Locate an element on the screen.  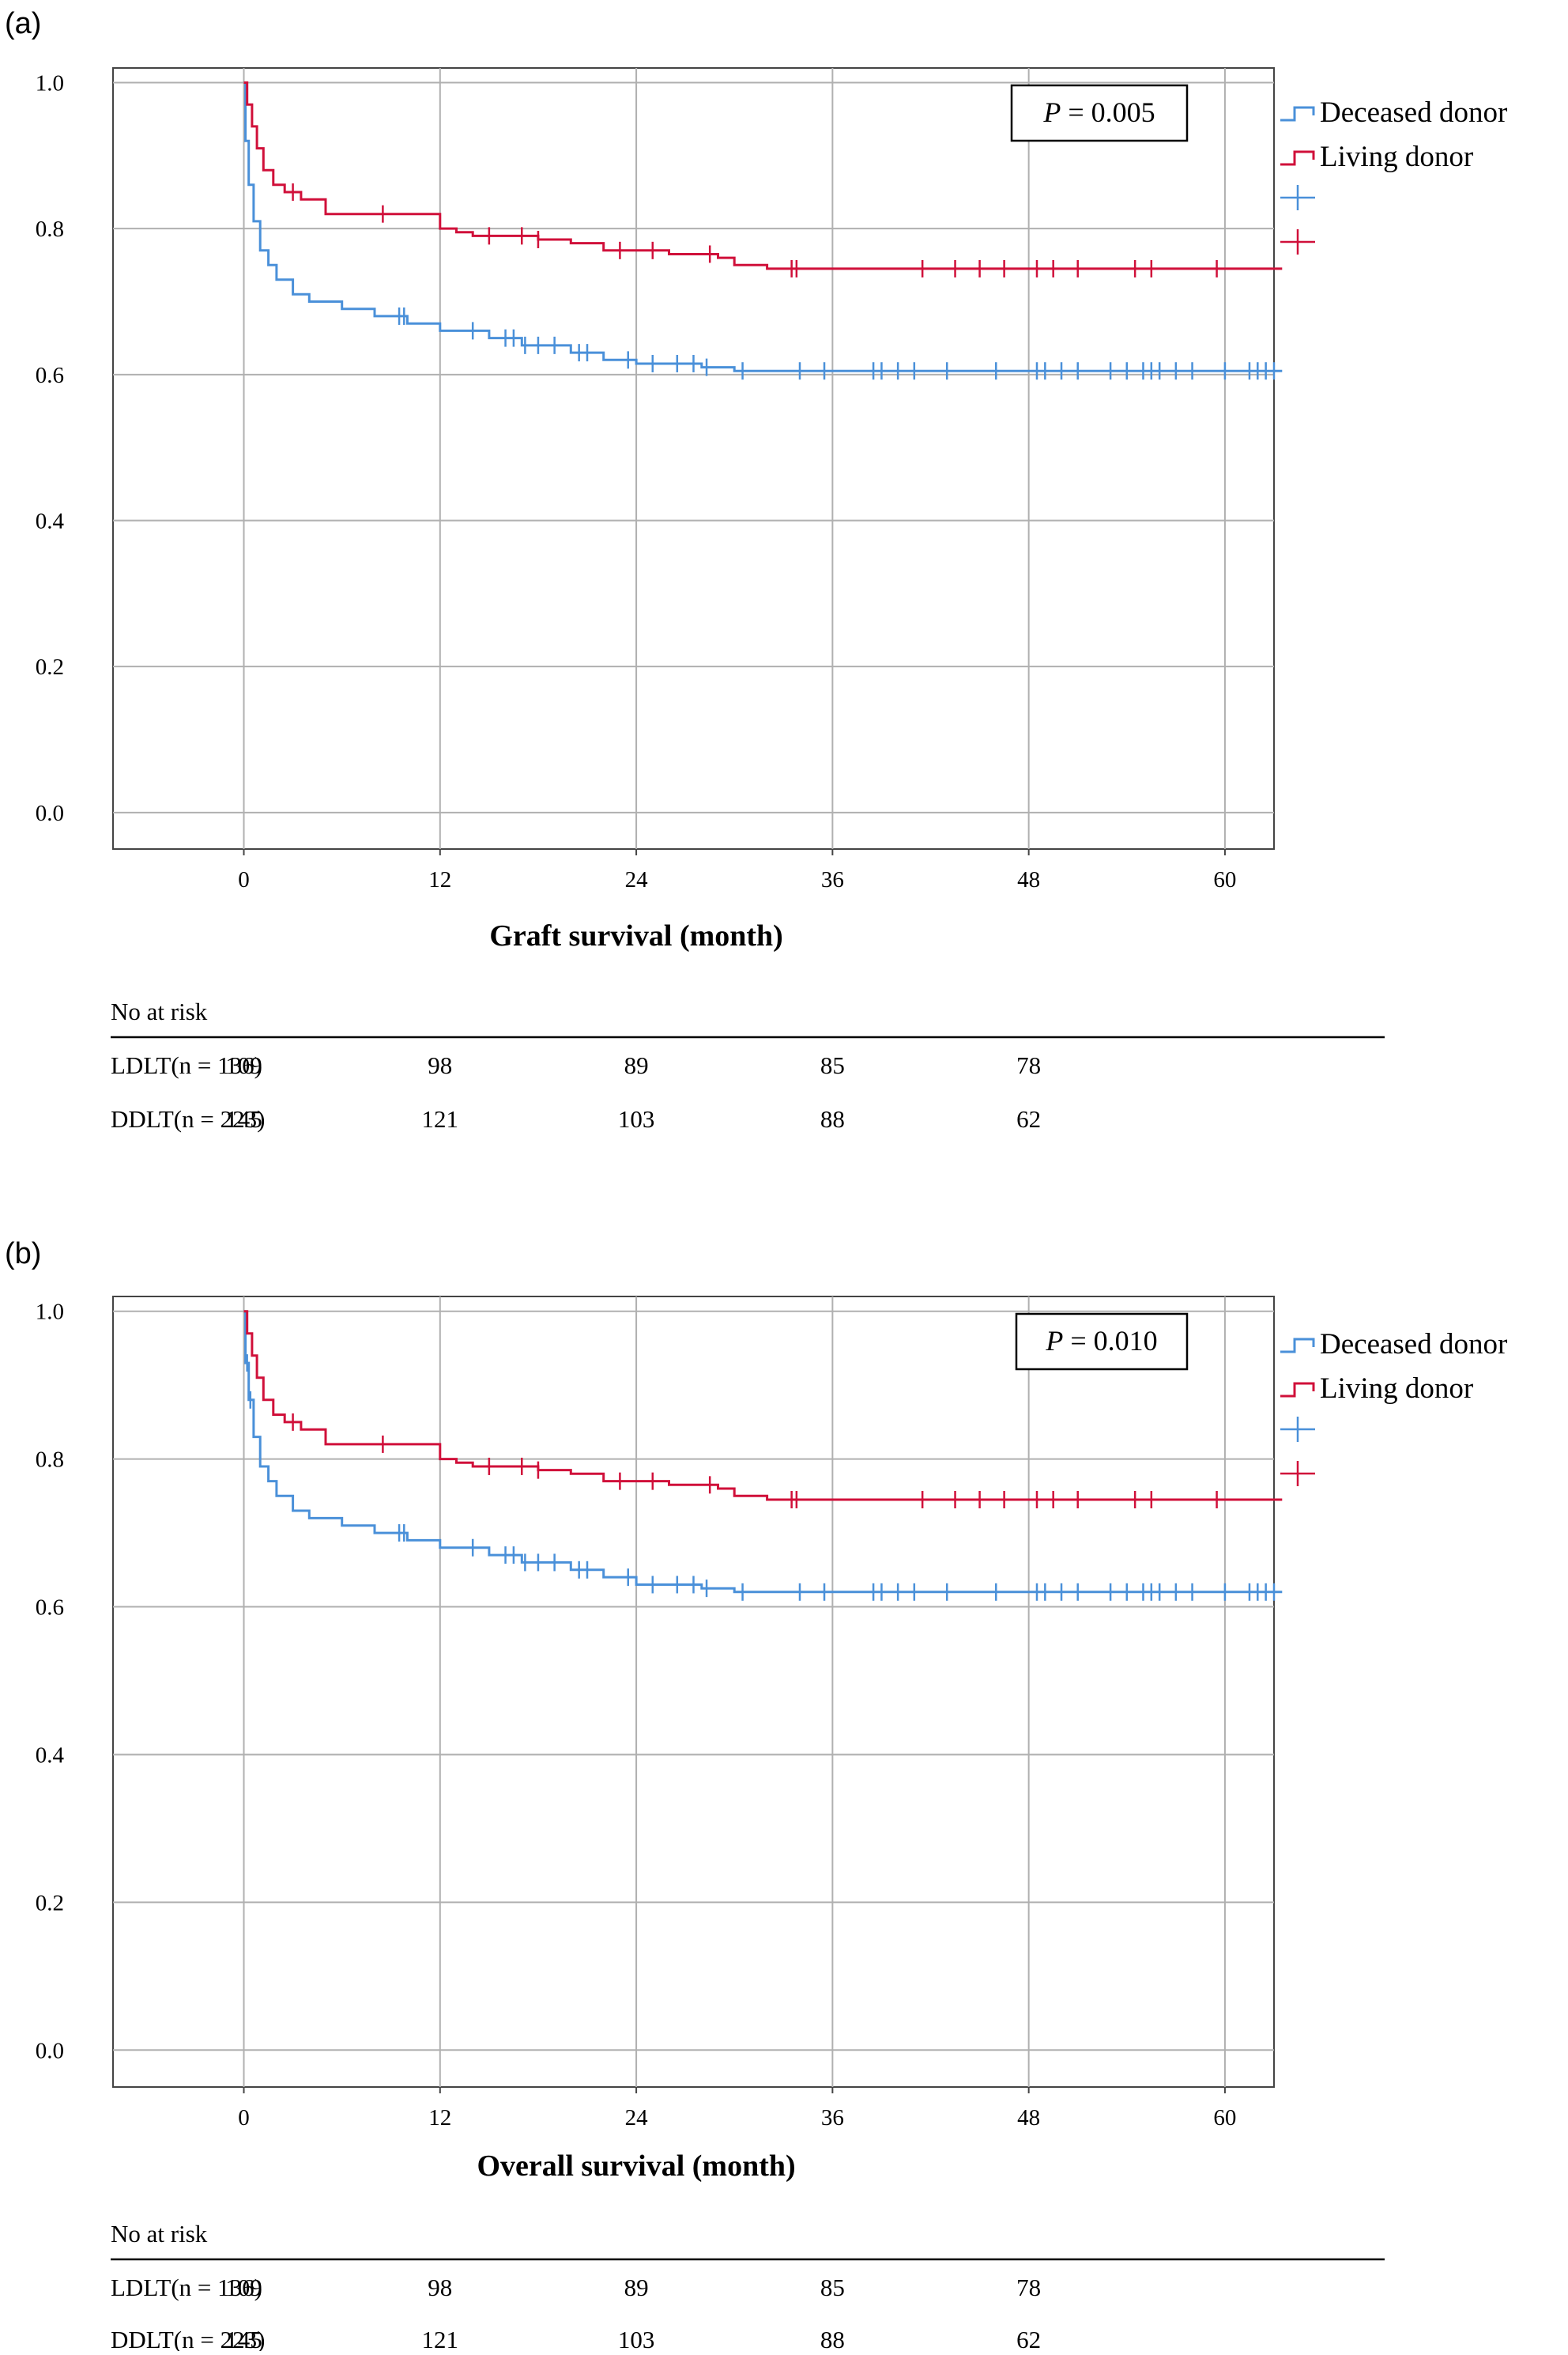
p-value-number: = 0.010 is located at coordinates (1110, 1341).